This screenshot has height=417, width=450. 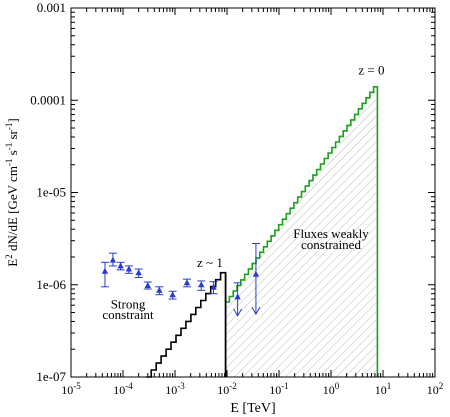 I want to click on y-tick-label: 0.0001, so click(x=48, y=99).